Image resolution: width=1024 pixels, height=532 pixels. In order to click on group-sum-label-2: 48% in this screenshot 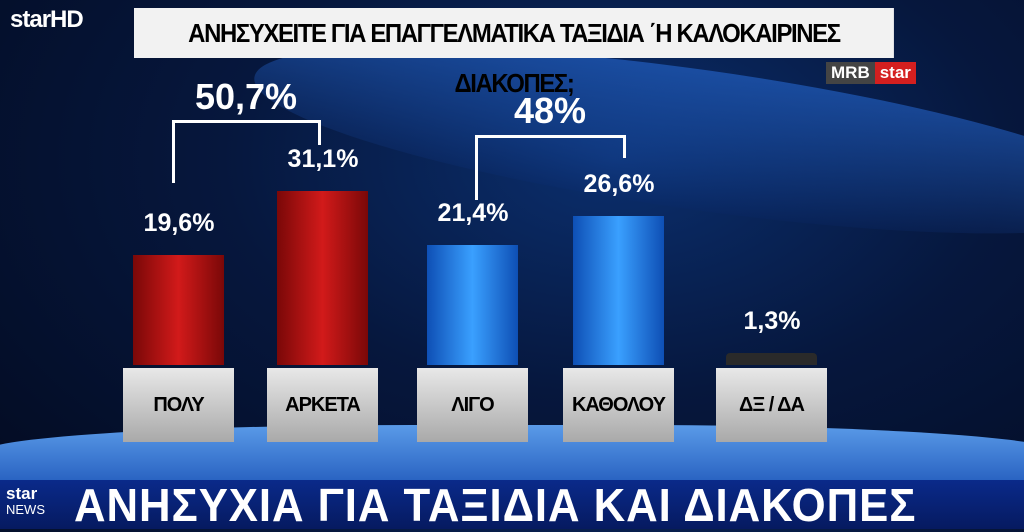, I will do `click(550, 110)`.